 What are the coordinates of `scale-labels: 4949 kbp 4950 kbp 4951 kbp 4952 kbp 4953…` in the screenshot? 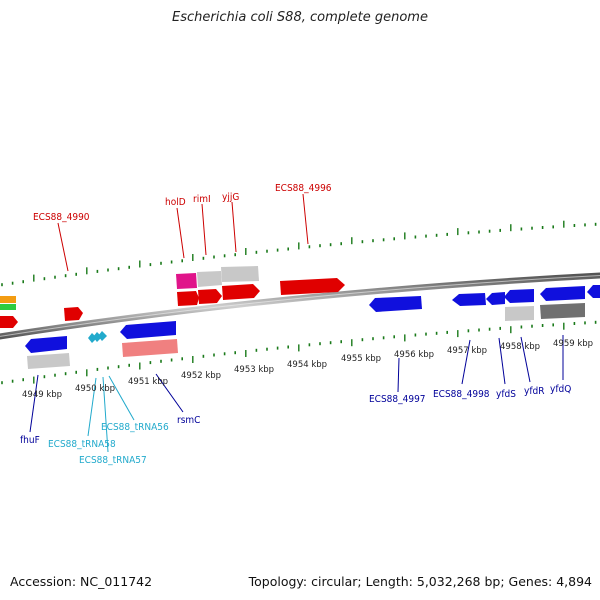 It's located at (307, 369).